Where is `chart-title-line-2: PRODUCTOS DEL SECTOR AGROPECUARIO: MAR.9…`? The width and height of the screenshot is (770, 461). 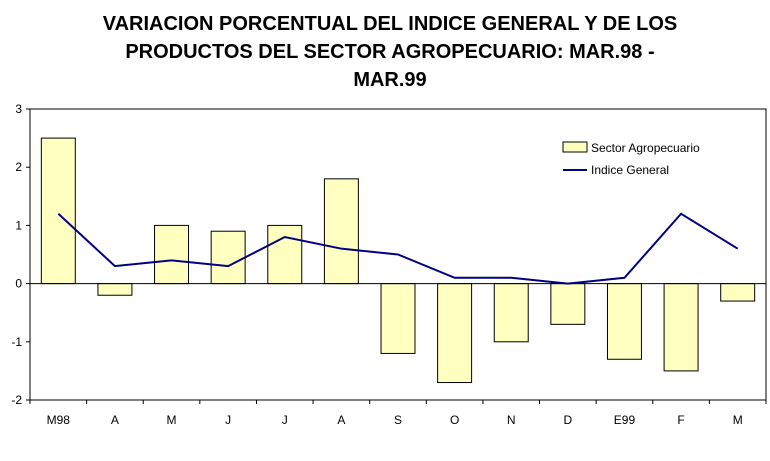 chart-title-line-2: PRODUCTOS DEL SECTOR AGROPECUARIO: MAR.9… is located at coordinates (390, 52).